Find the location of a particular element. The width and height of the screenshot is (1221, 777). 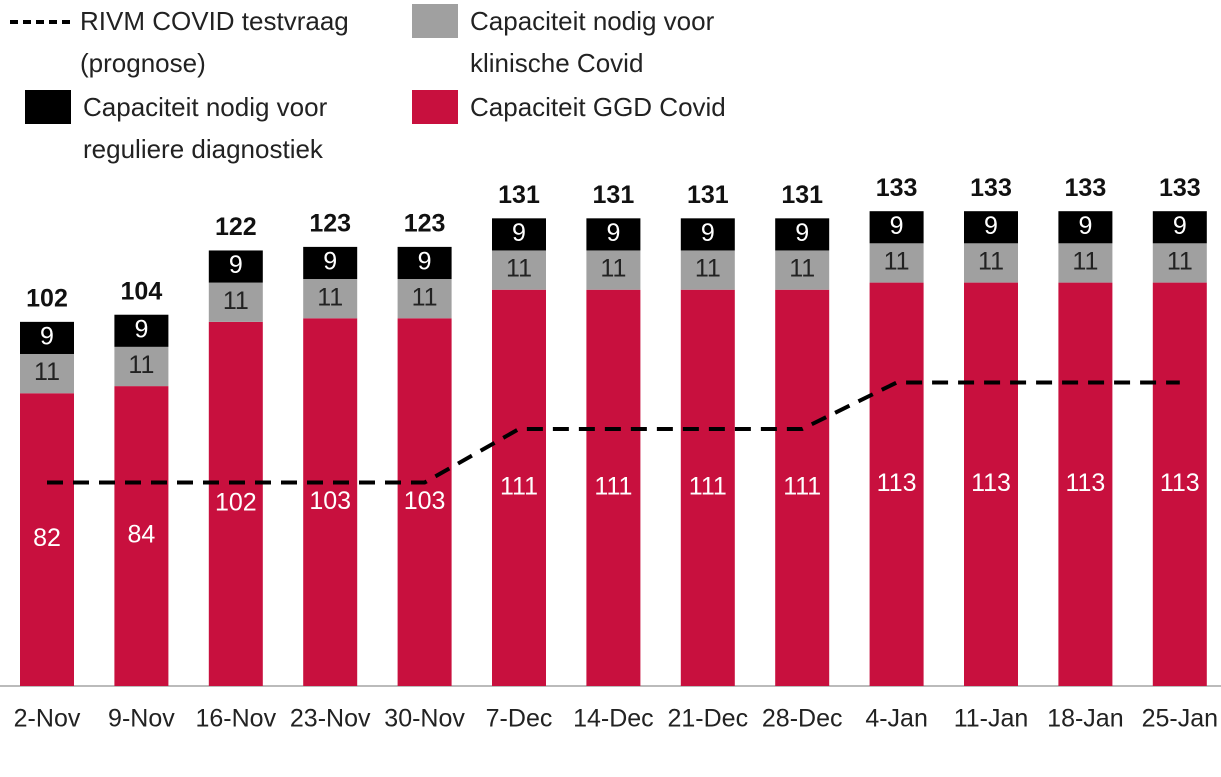

x-tick-label: 23-Nov is located at coordinates (330, 719).